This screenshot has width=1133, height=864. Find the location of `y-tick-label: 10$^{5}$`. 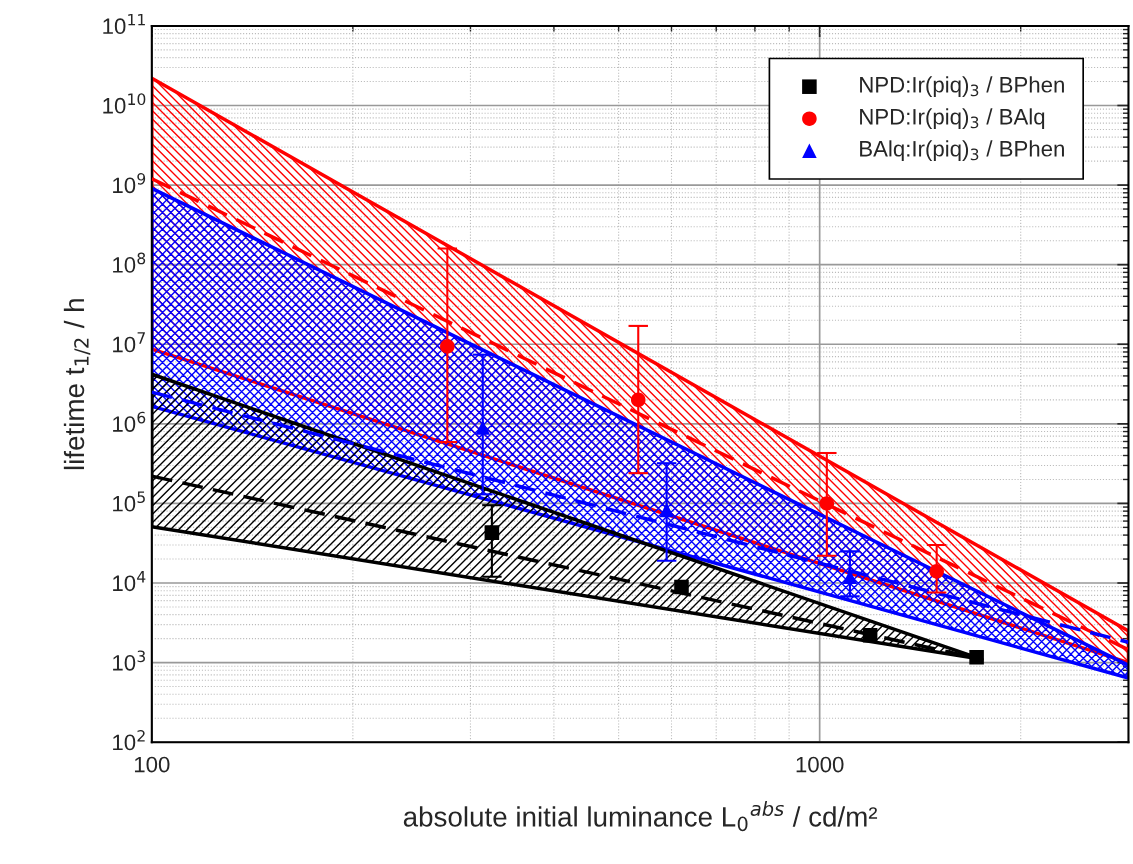

y-tick-label: 10$^{5}$ is located at coordinates (129, 501).